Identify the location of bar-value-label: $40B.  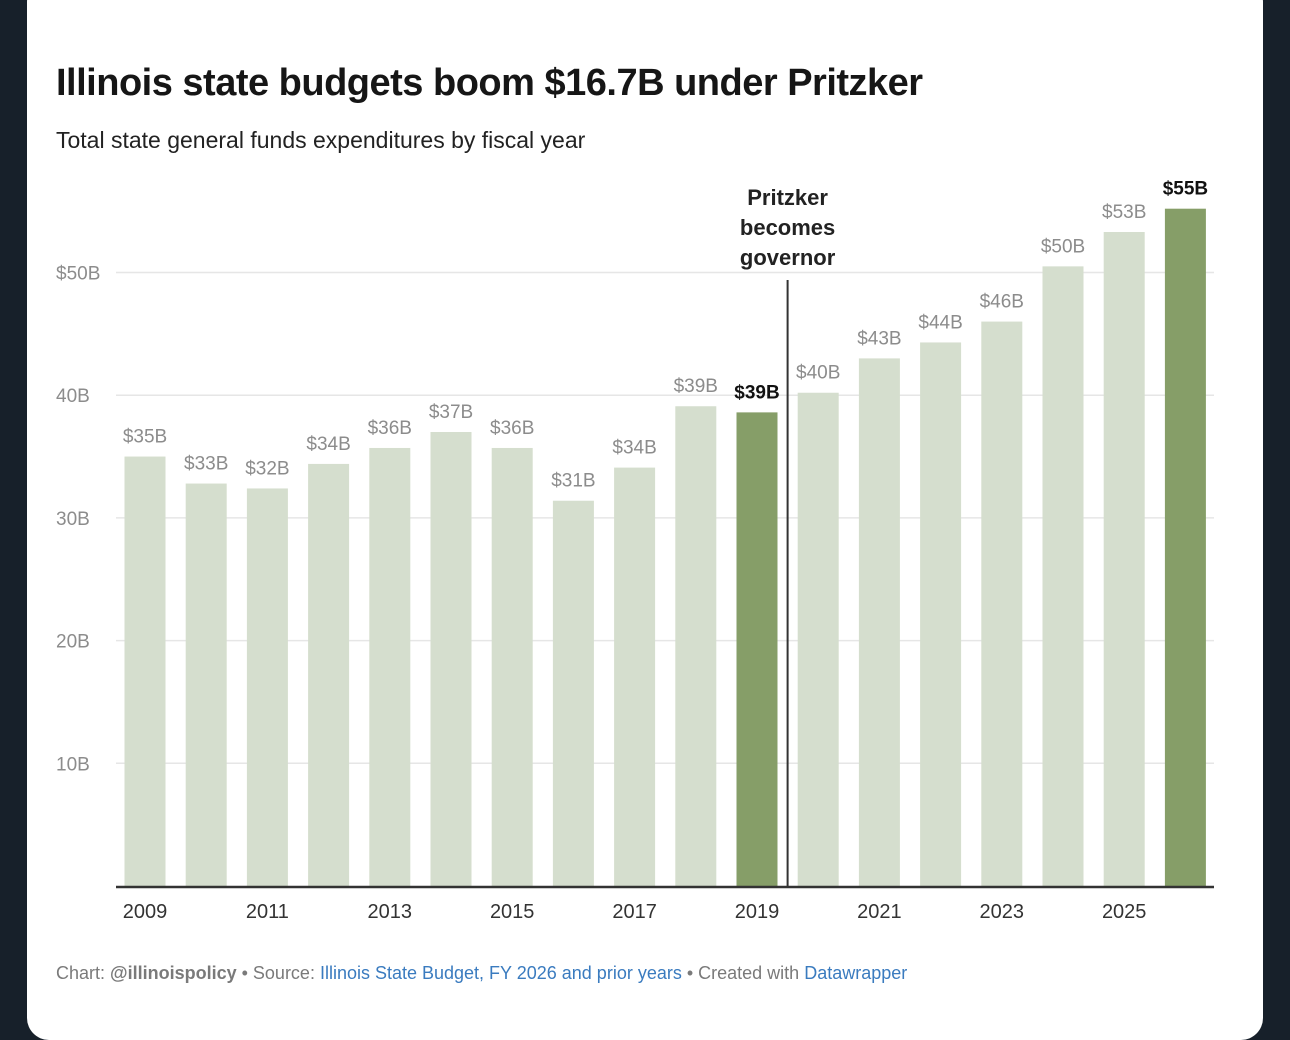
(818, 373).